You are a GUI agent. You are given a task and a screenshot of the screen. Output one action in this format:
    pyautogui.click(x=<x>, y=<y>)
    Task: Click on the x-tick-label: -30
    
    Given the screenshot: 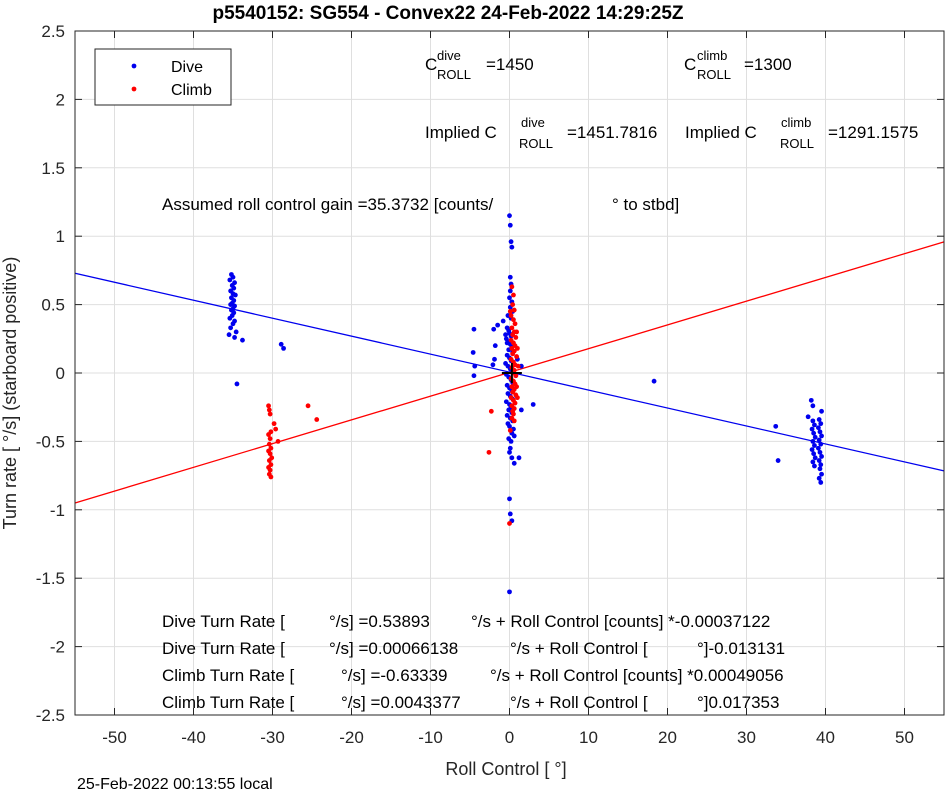 What is the action you would take?
    pyautogui.click(x=272, y=737)
    